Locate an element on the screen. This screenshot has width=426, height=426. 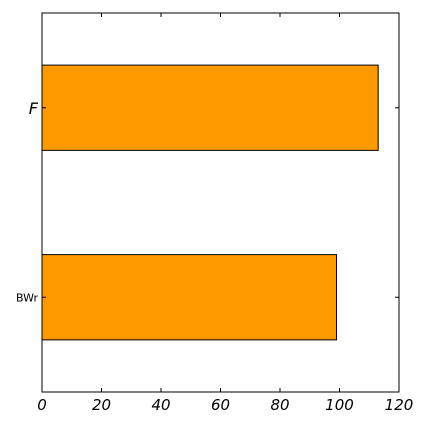
x-tick-label: 60 is located at coordinates (220, 405).